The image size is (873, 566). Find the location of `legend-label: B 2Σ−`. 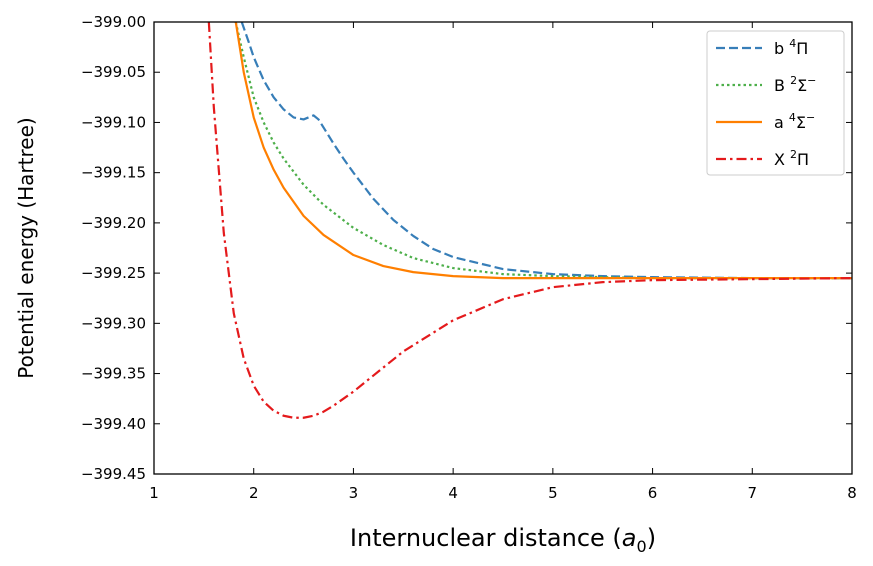

legend-label: B 2Σ− is located at coordinates (795, 84).